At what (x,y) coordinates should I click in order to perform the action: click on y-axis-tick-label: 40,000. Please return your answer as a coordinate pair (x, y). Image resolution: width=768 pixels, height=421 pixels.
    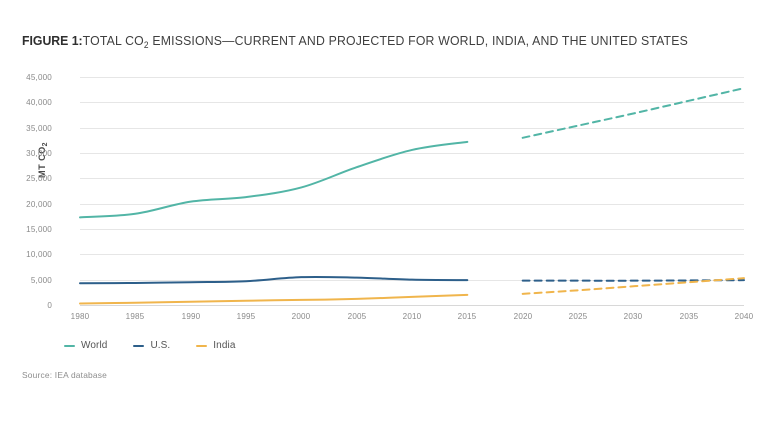
    Looking at the image, I should click on (39, 102).